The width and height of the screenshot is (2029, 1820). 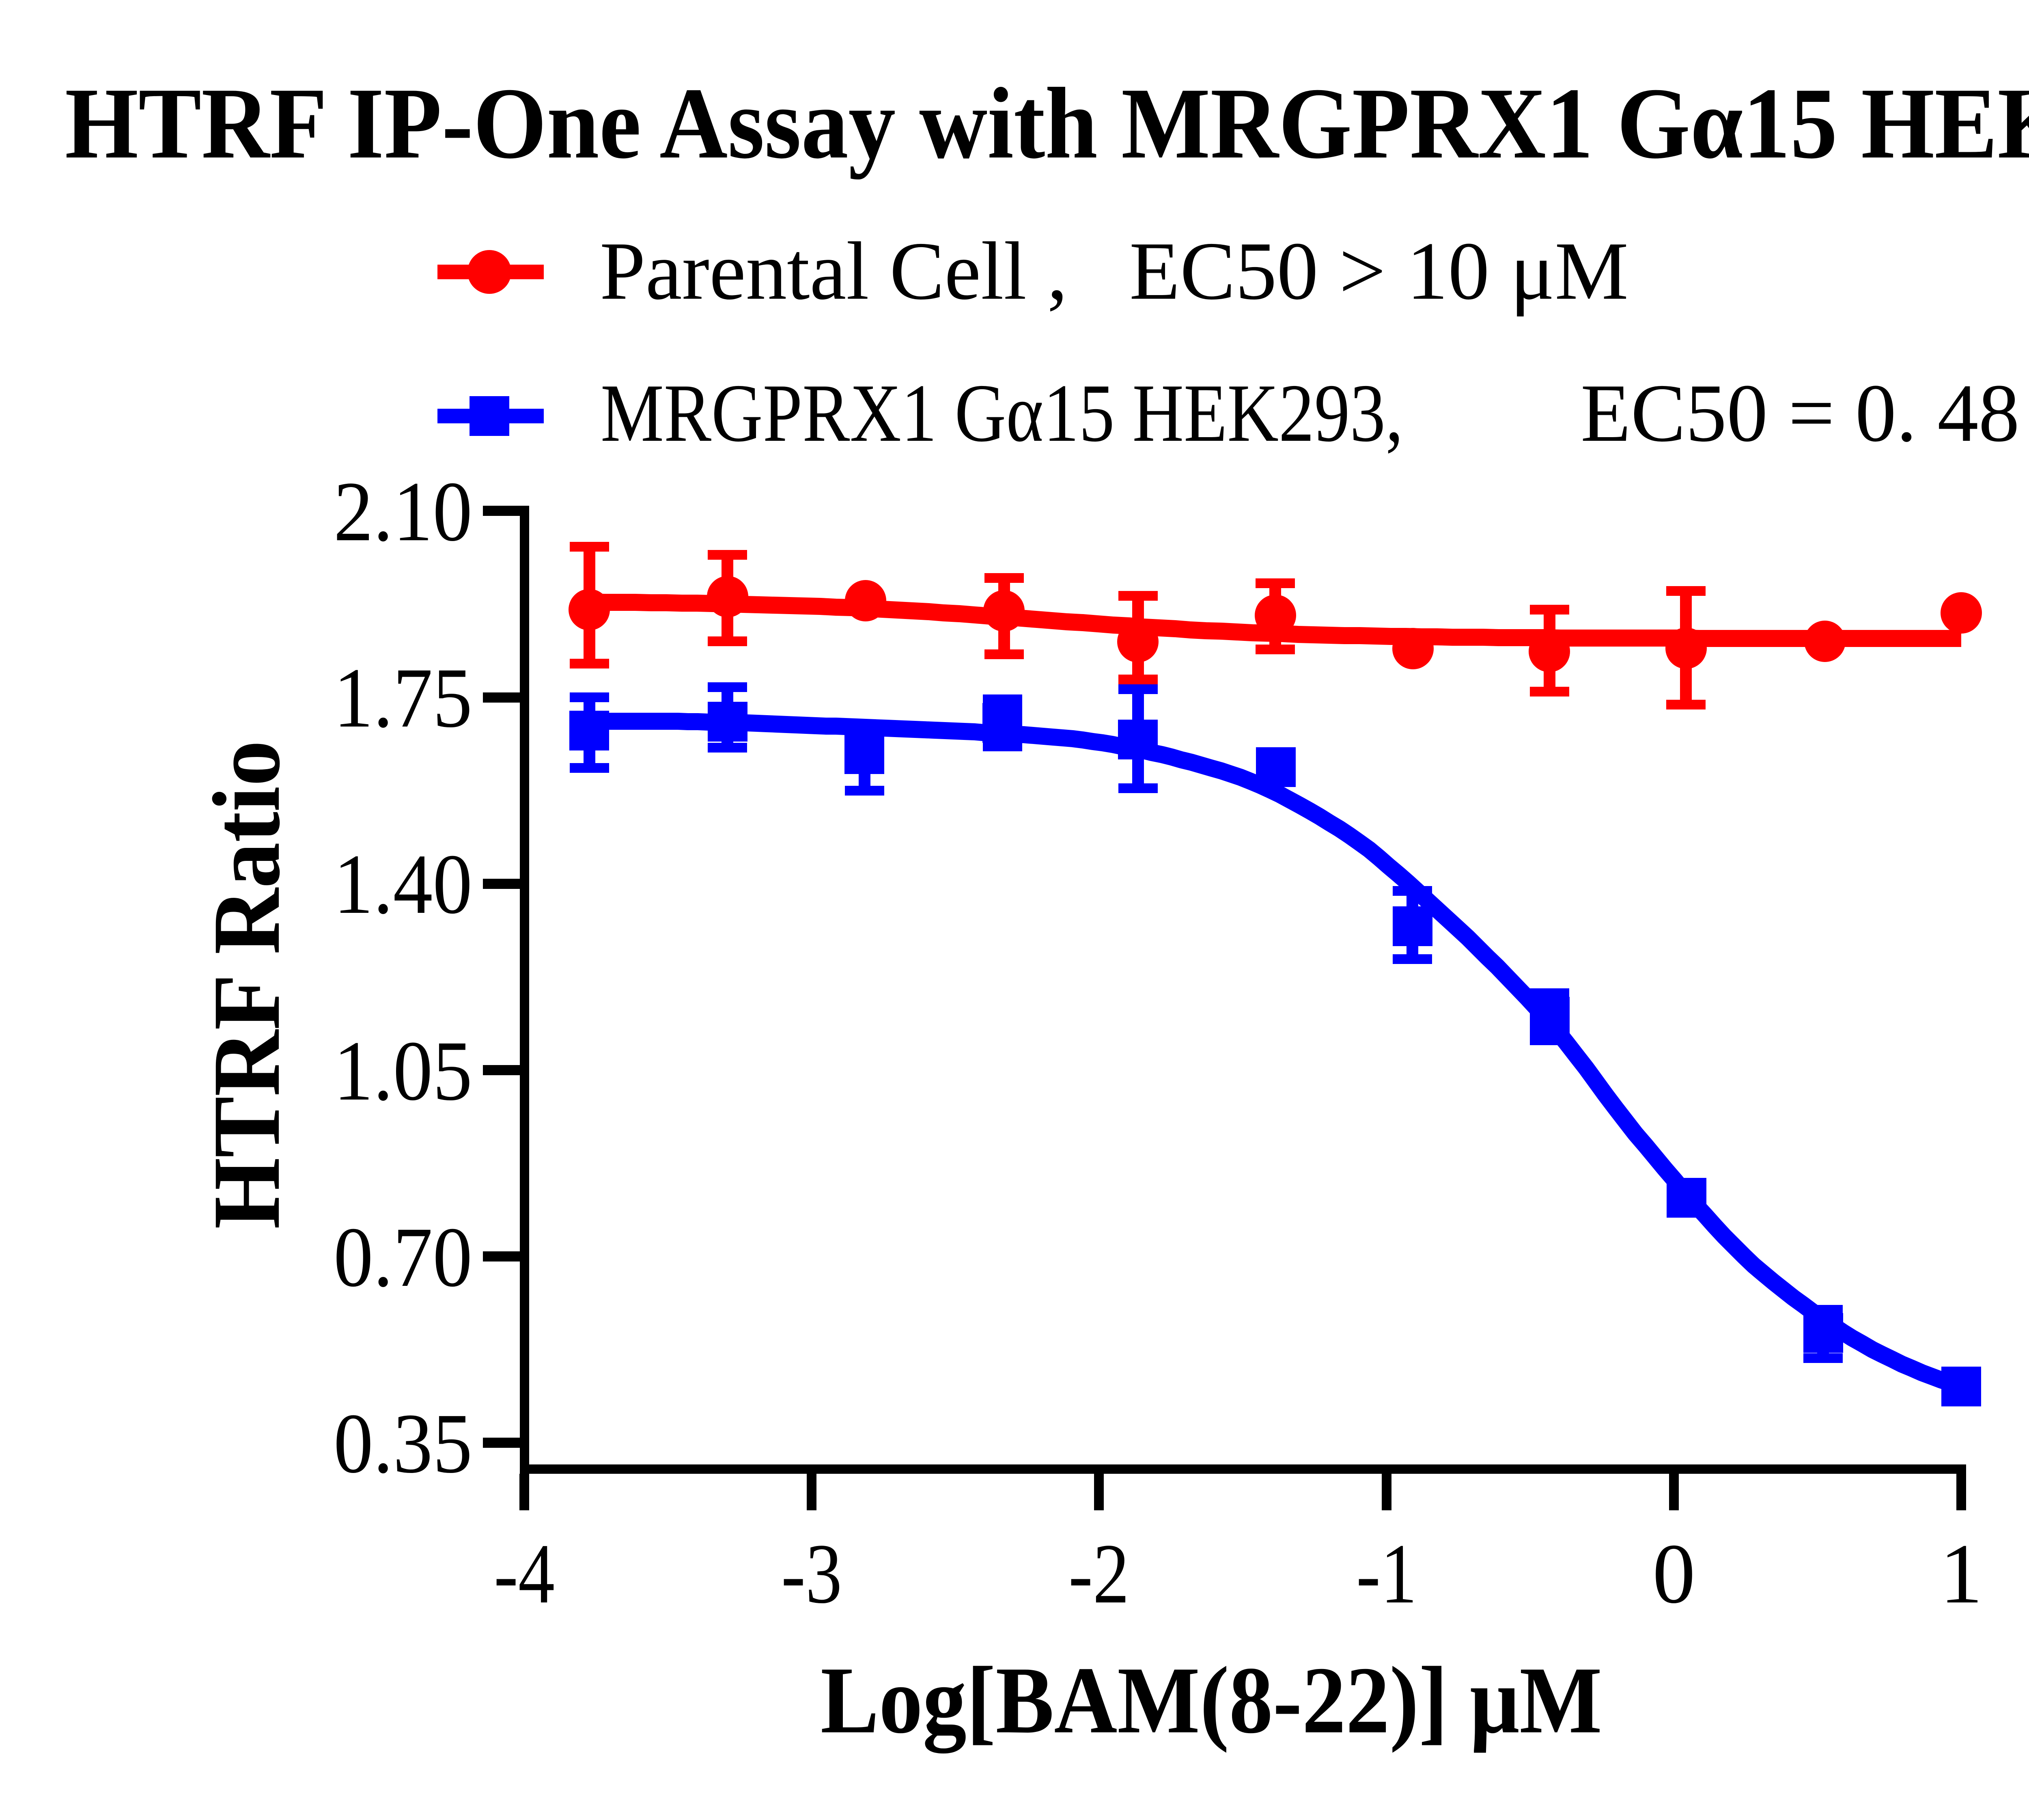 What do you see at coordinates (834, 271) in the screenshot?
I see `svg-text: Parental Cell ,` at bounding box center [834, 271].